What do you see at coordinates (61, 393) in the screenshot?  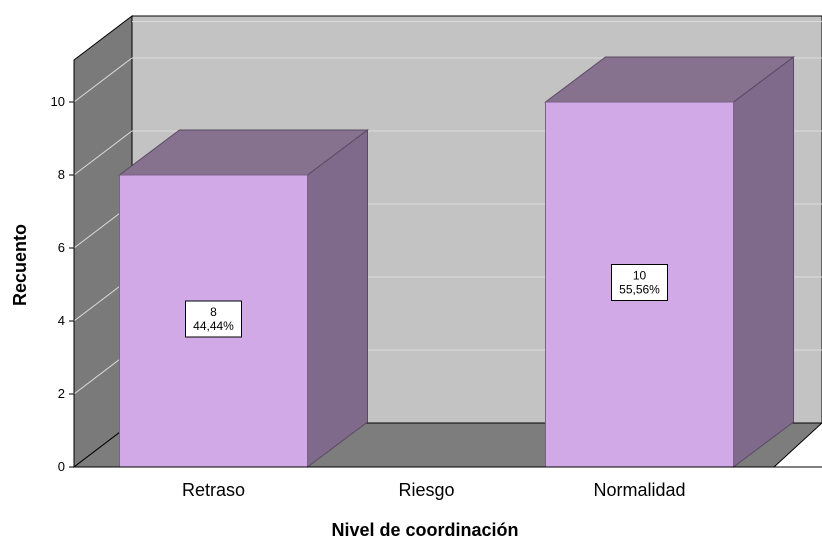 I see `y-tick-label: 2` at bounding box center [61, 393].